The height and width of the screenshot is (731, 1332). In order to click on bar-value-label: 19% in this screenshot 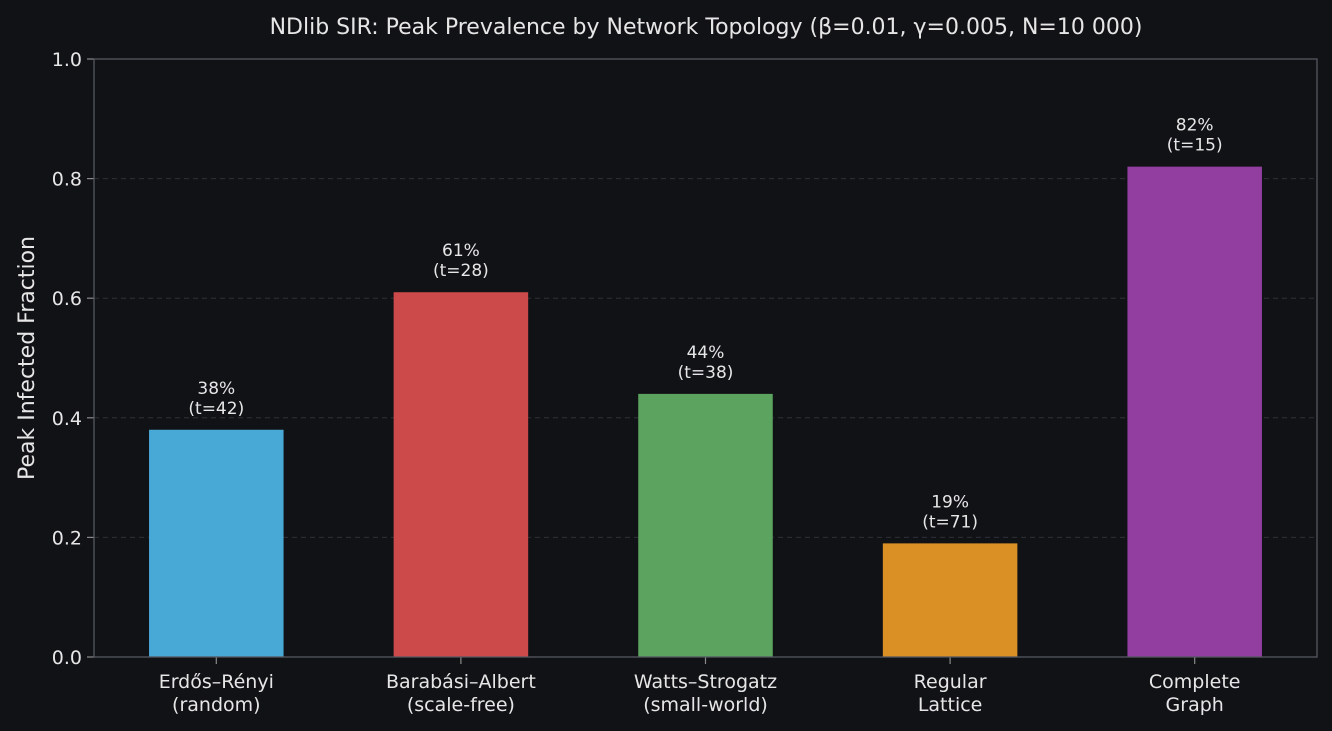, I will do `click(950, 502)`.